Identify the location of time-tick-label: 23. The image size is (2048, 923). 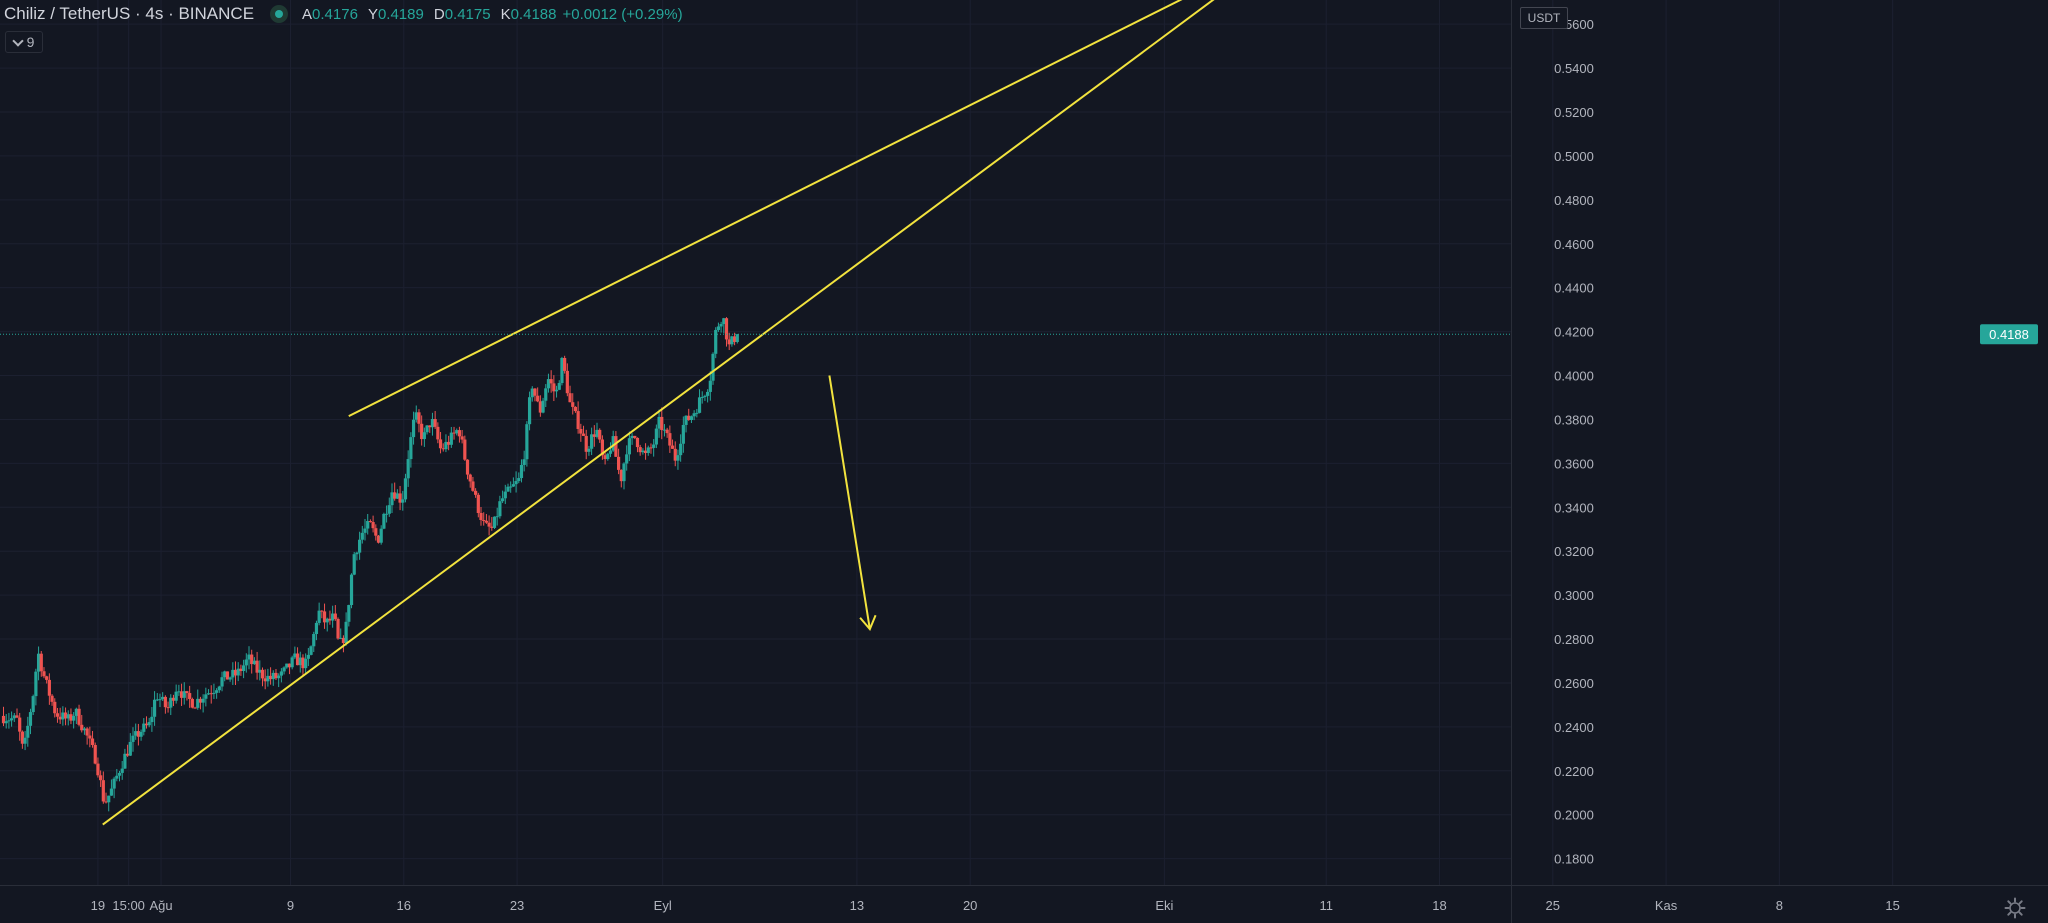
(517, 905).